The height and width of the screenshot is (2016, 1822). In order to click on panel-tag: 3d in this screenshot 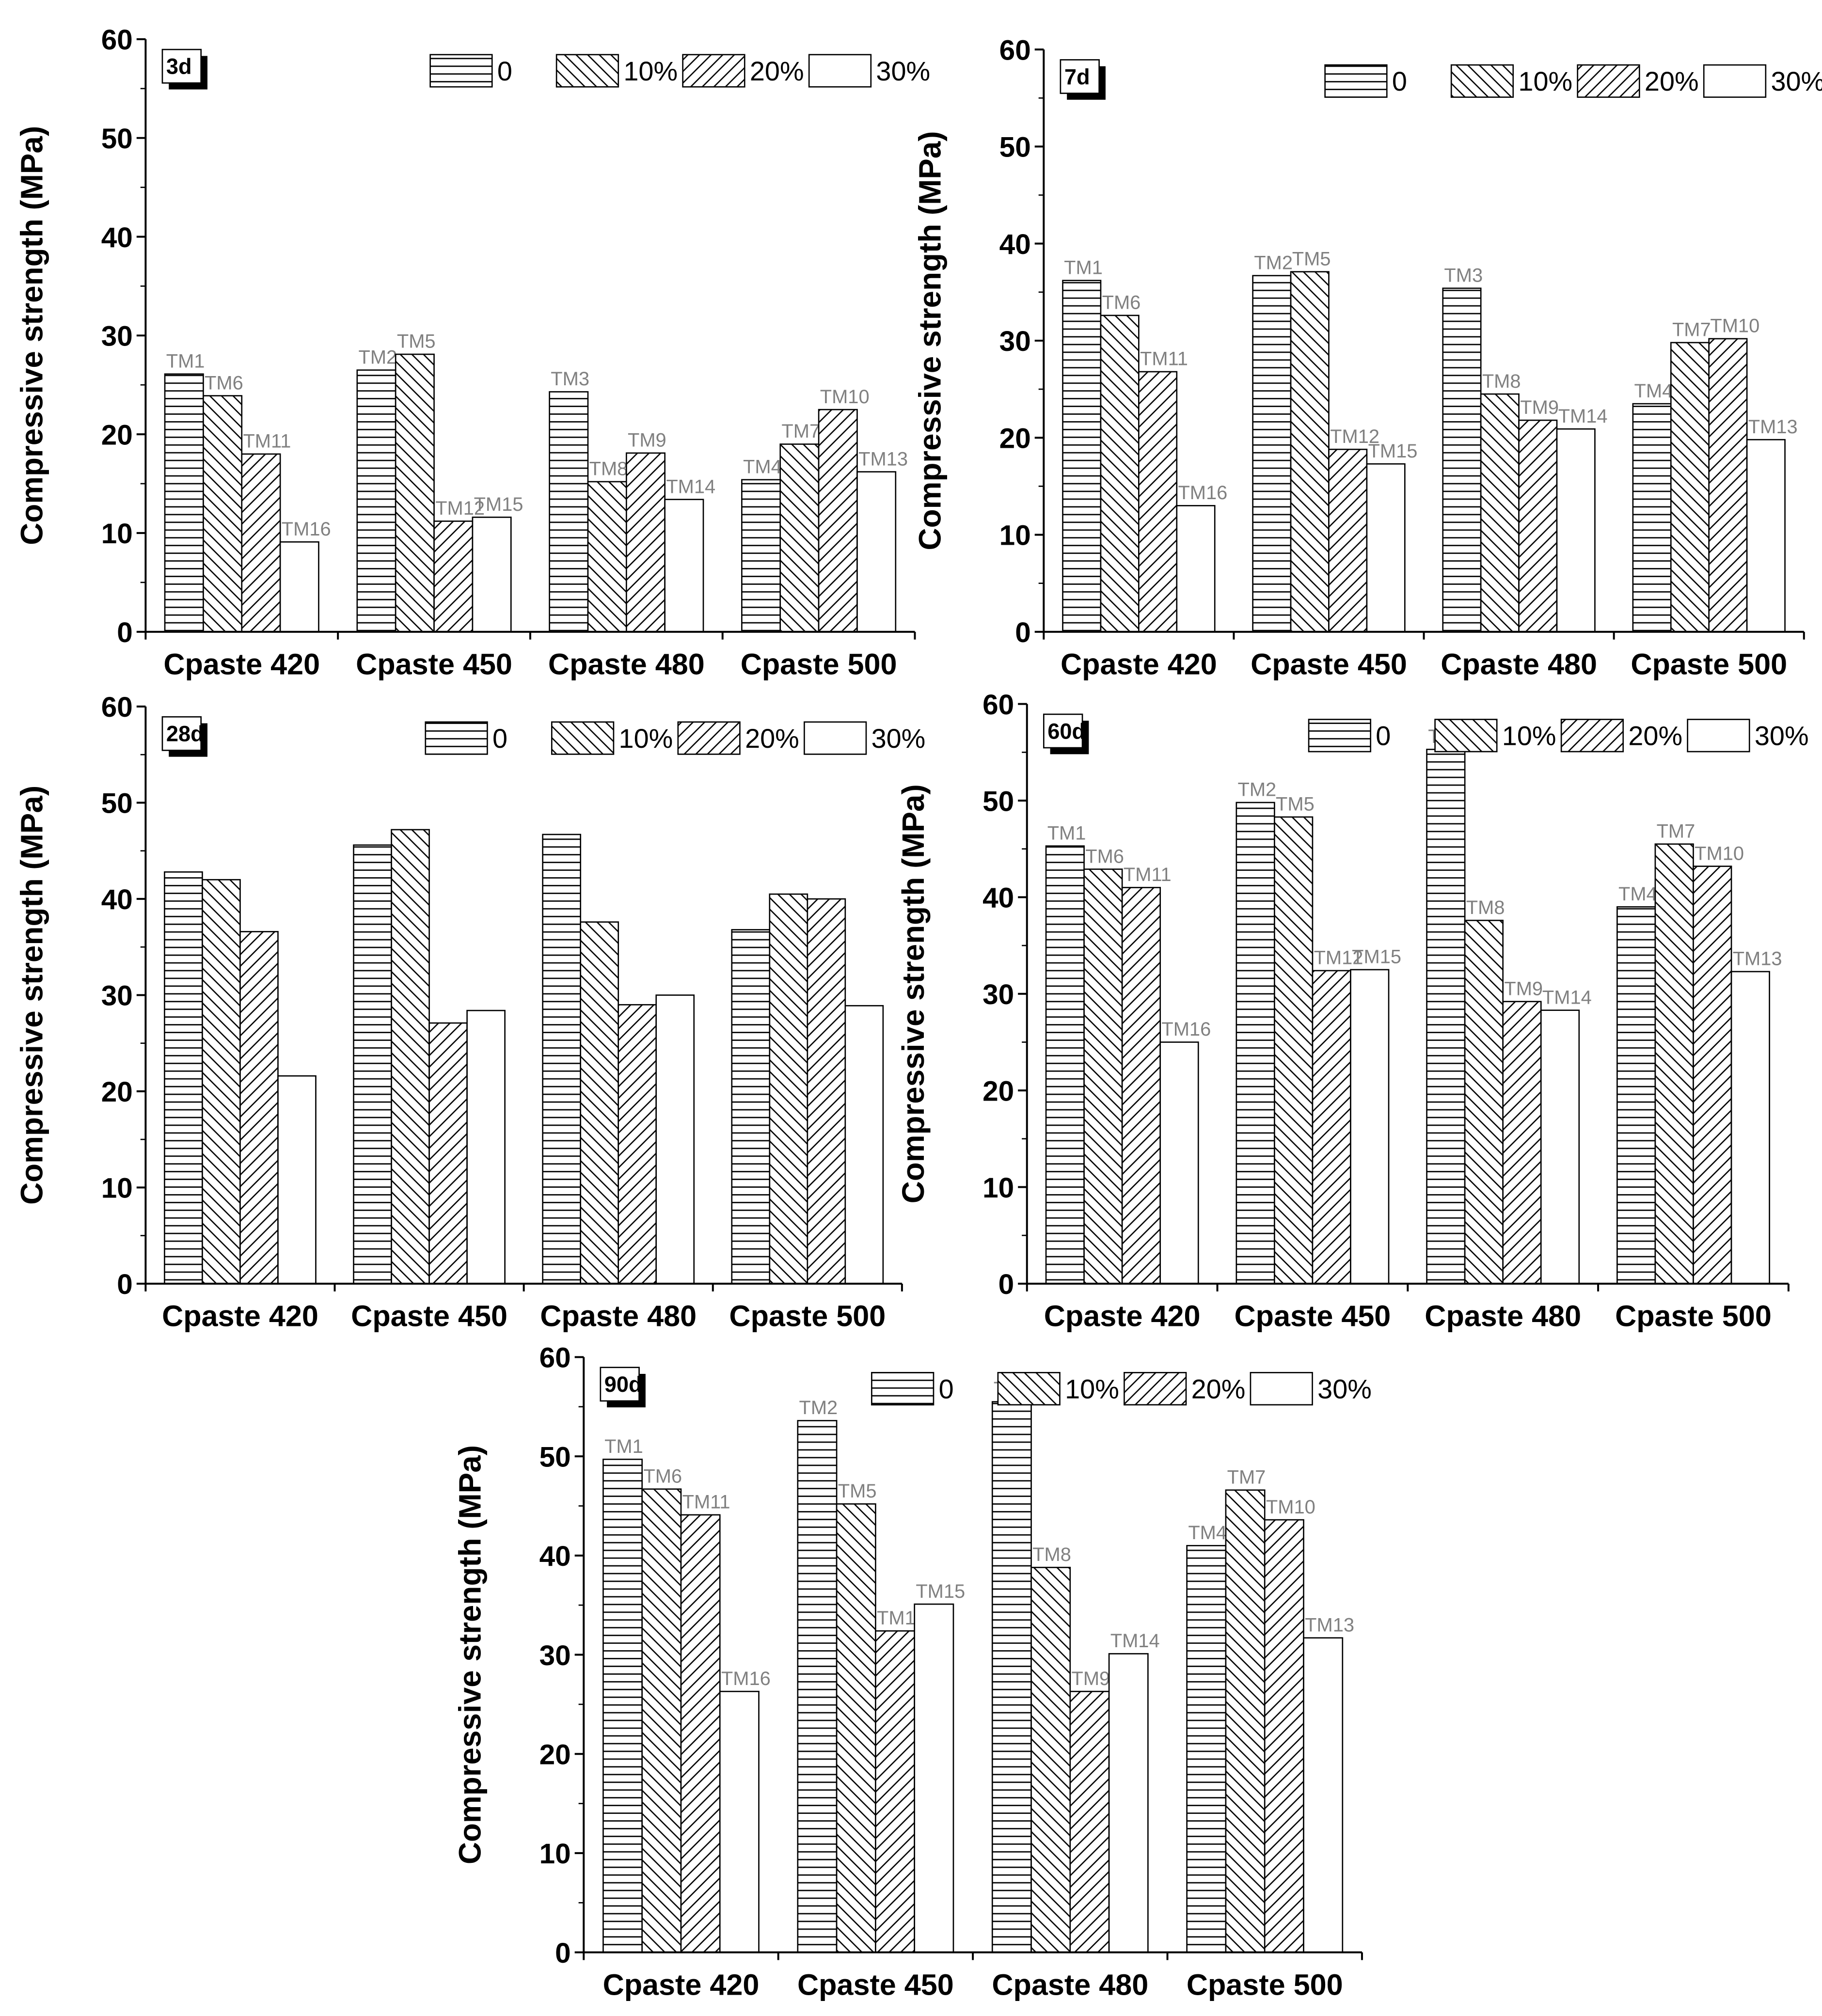, I will do `click(179, 66)`.